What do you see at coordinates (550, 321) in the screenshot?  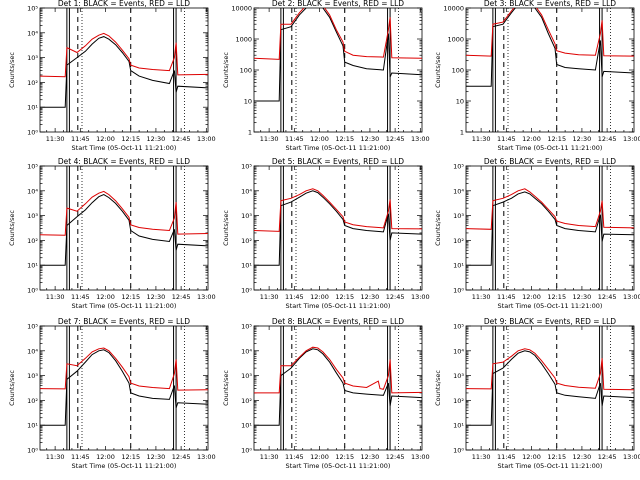 I see `panel-title: Det 9: BLACK = Events, RED = LLD` at bounding box center [550, 321].